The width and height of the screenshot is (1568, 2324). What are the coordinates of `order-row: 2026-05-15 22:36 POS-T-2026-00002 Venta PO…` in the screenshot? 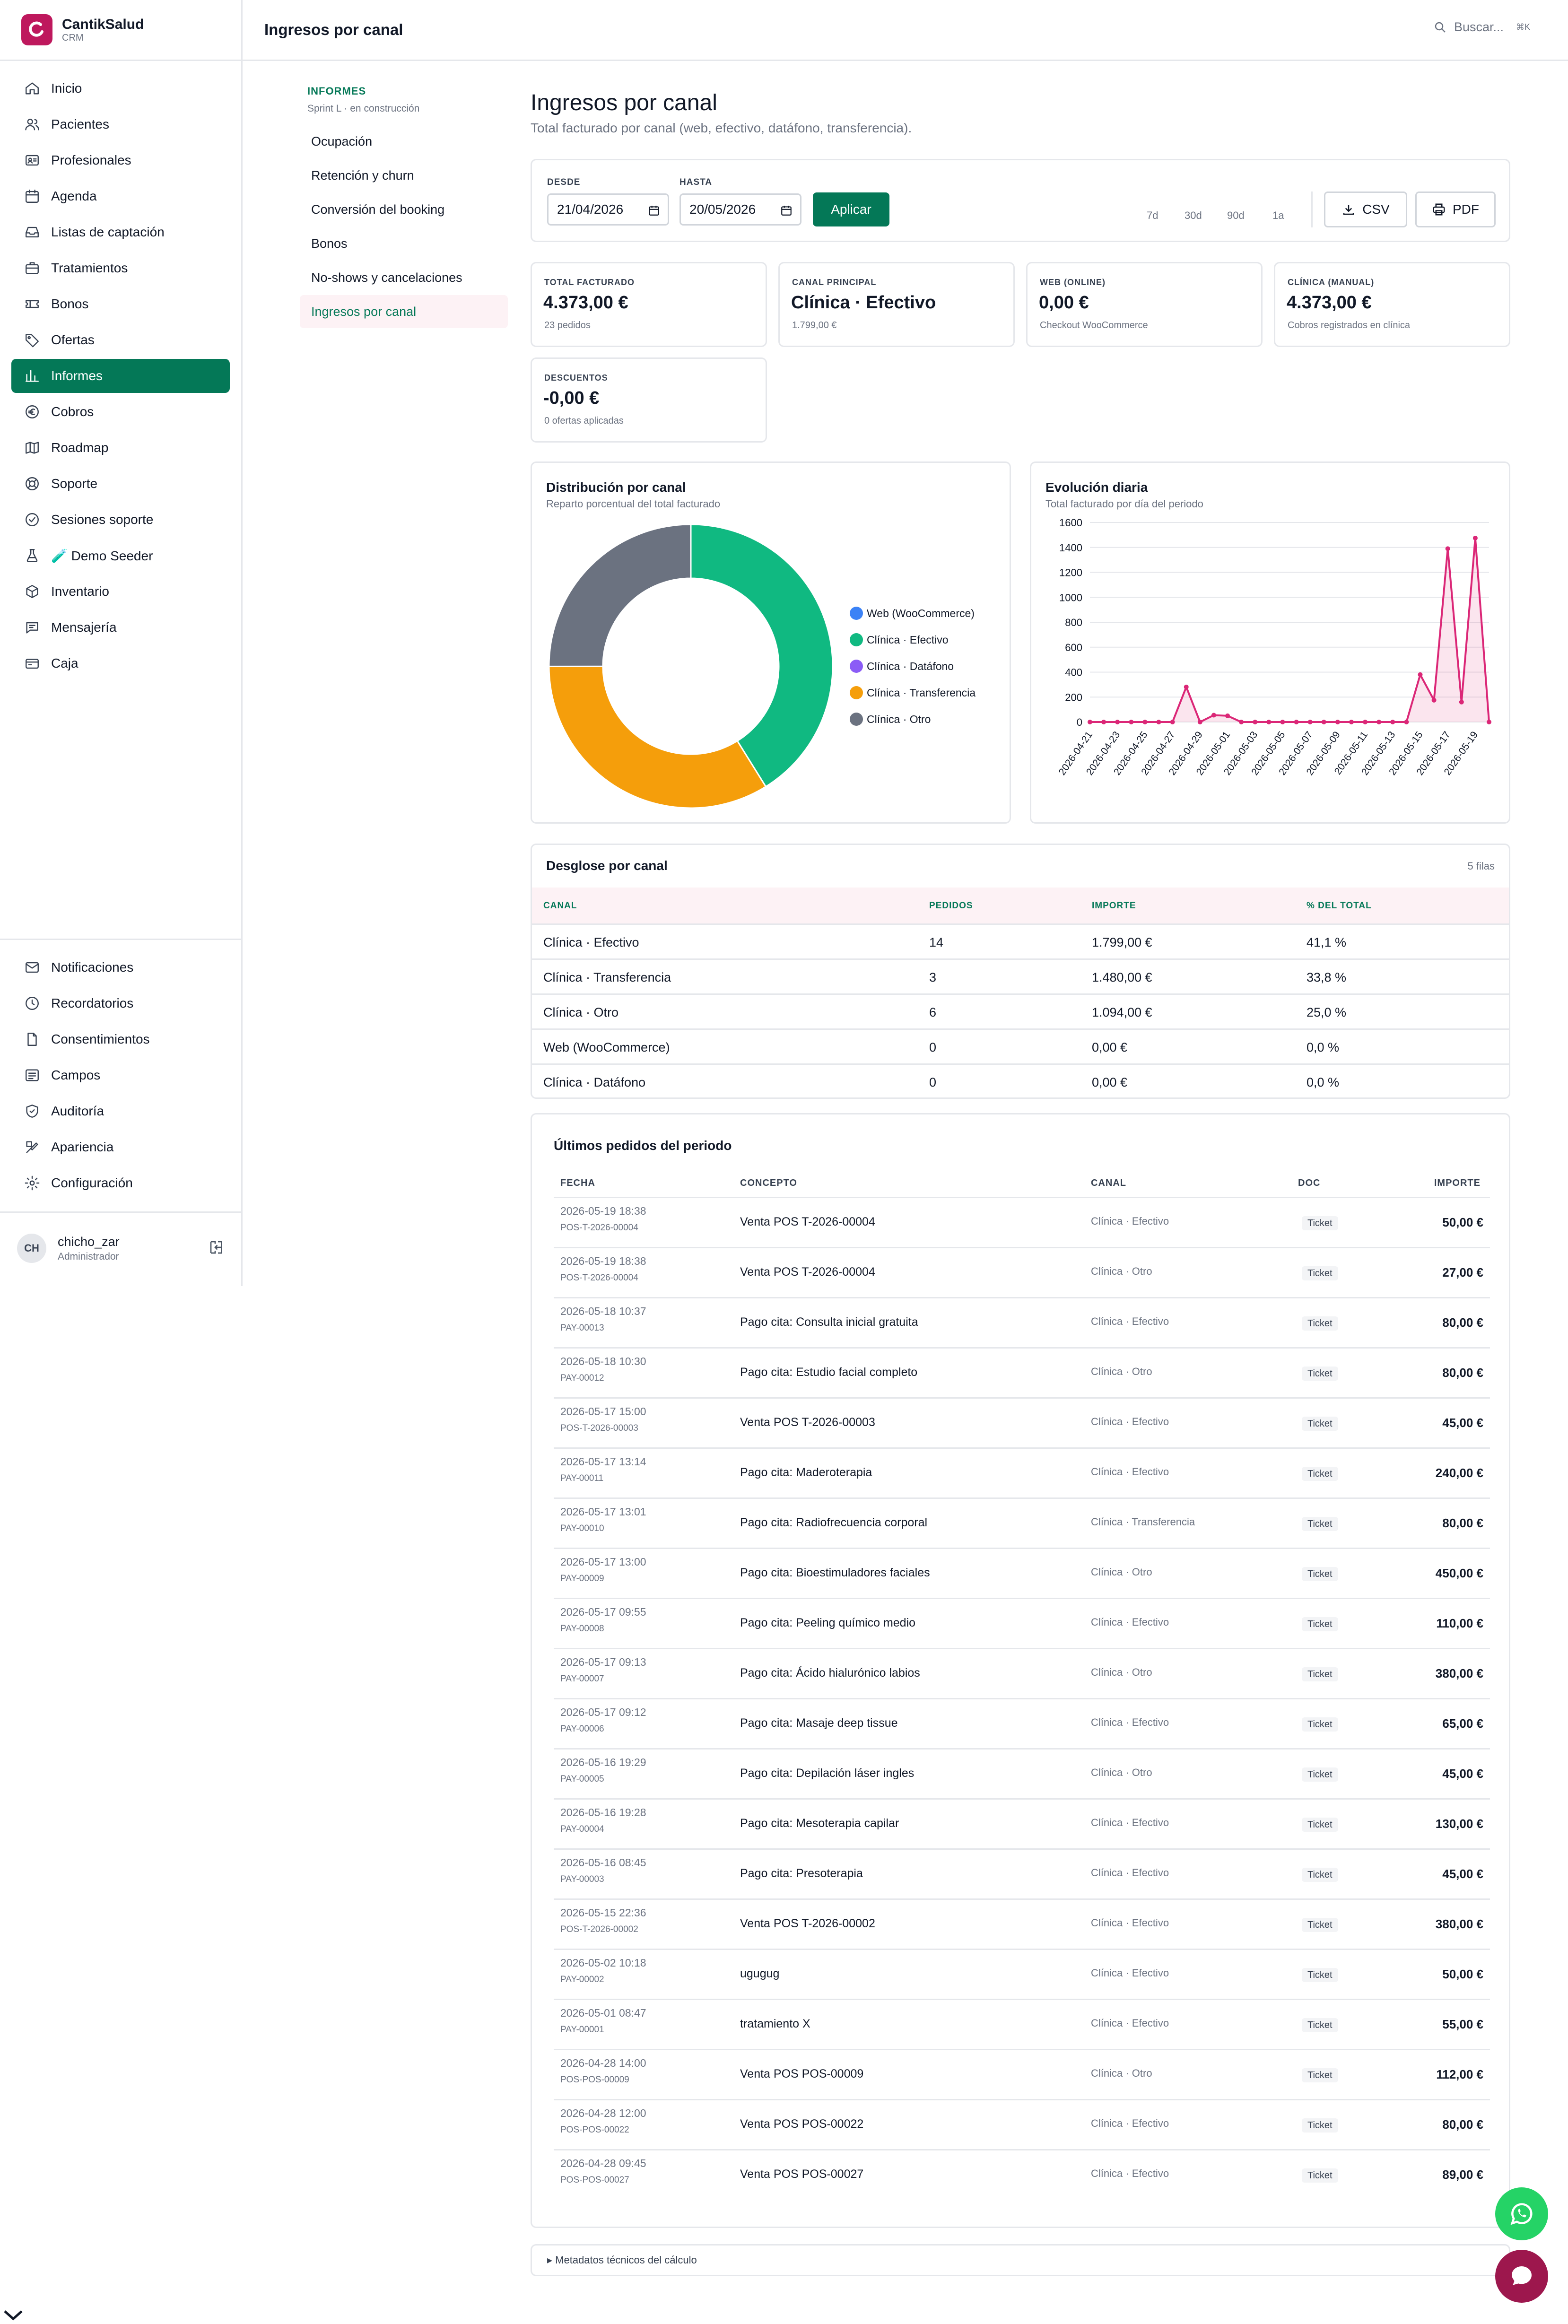 It's located at (1022, 1924).